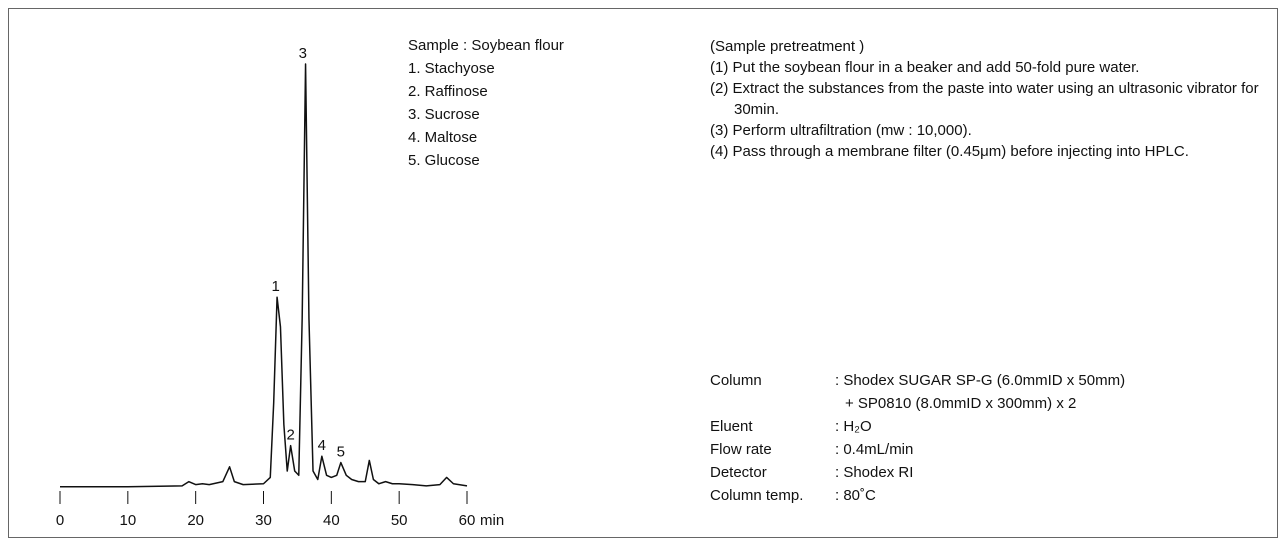 This screenshot has height=546, width=1288. I want to click on condition-value: : 80˚C, so click(855, 495).